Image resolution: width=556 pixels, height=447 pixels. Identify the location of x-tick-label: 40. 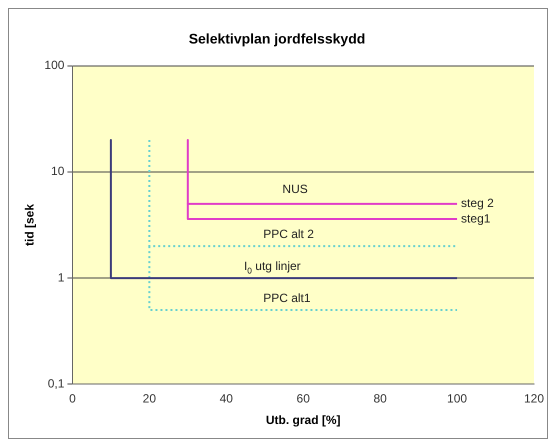
(227, 399).